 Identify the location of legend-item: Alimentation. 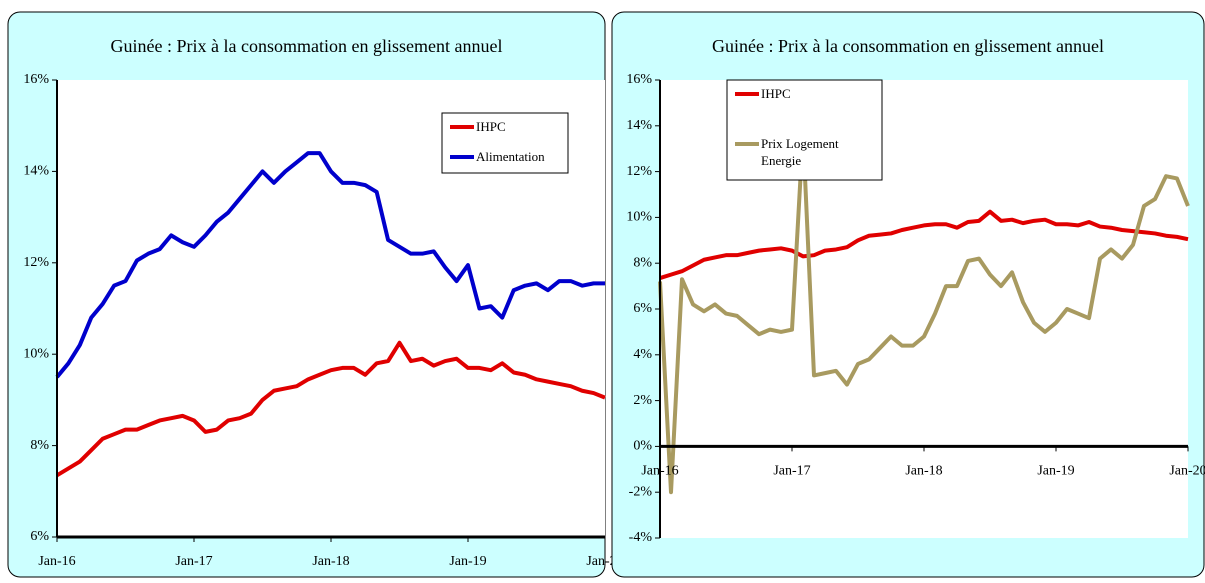
(510, 156).